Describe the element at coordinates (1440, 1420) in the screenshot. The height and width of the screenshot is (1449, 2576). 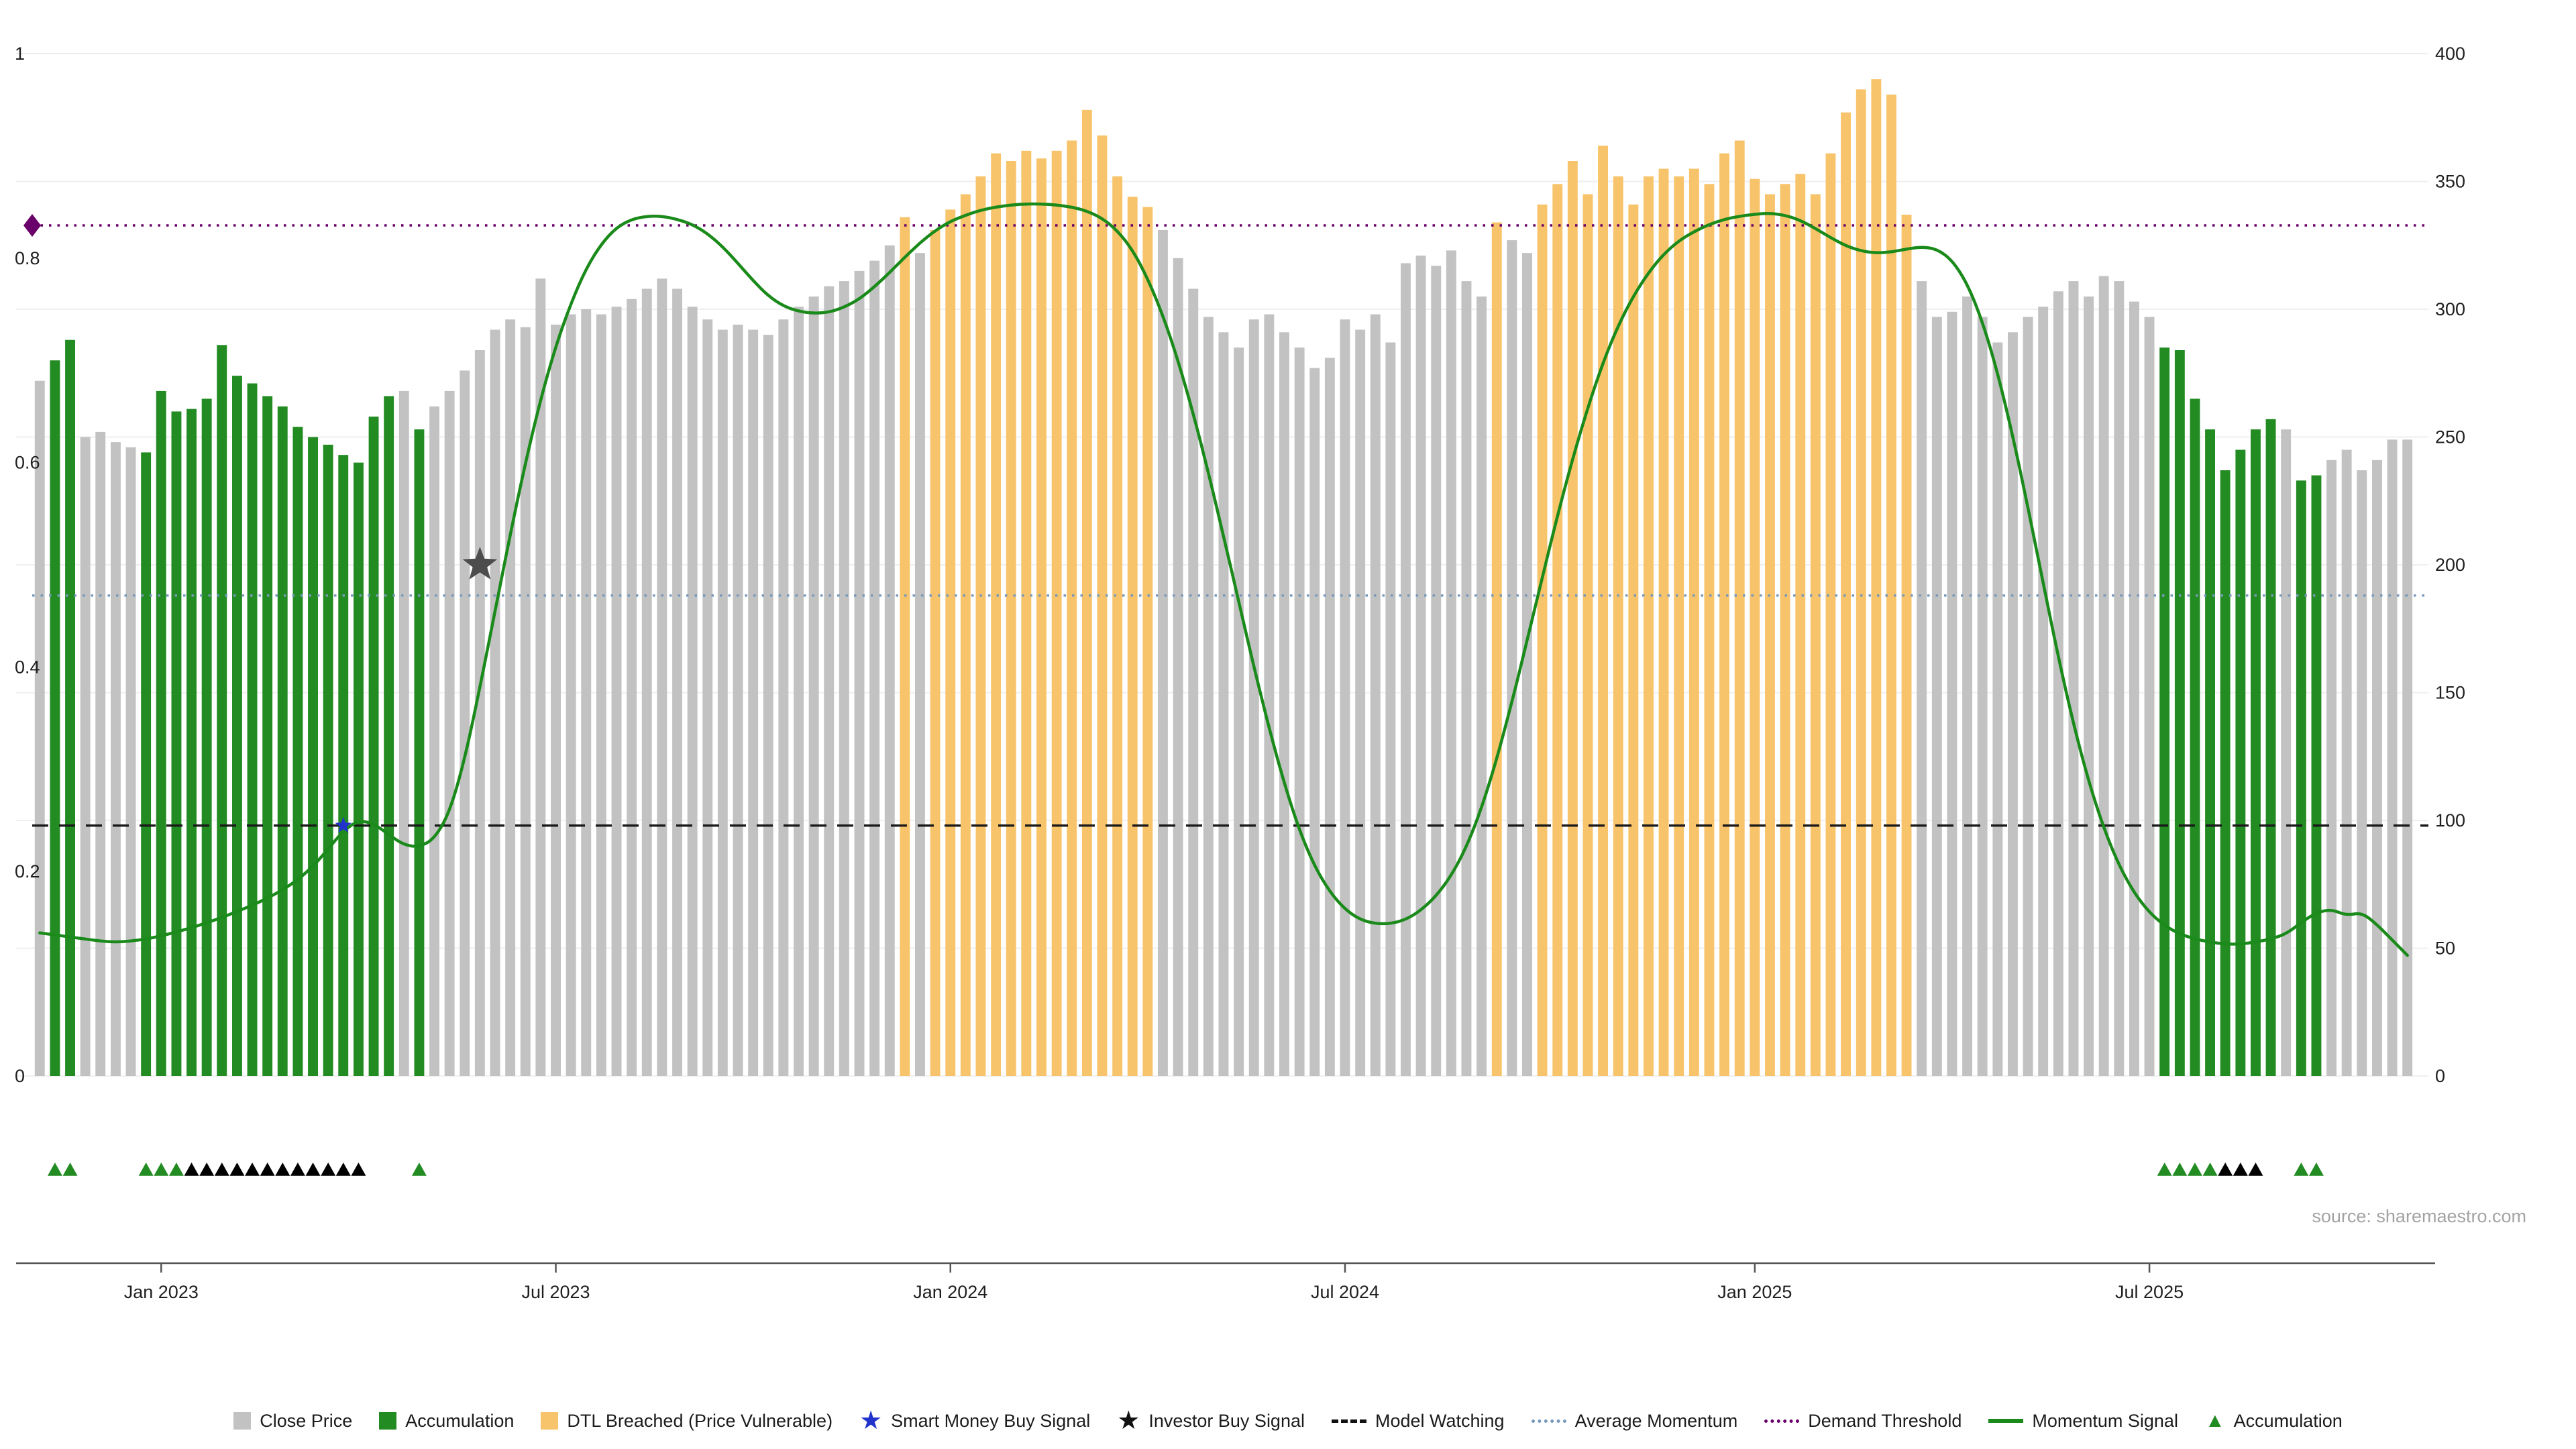
I see `legend-label: Model Watching` at that location.